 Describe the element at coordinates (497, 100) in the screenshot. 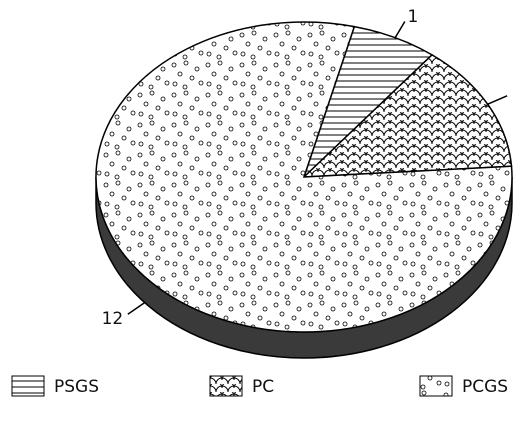

I see `leader-line-pc` at that location.